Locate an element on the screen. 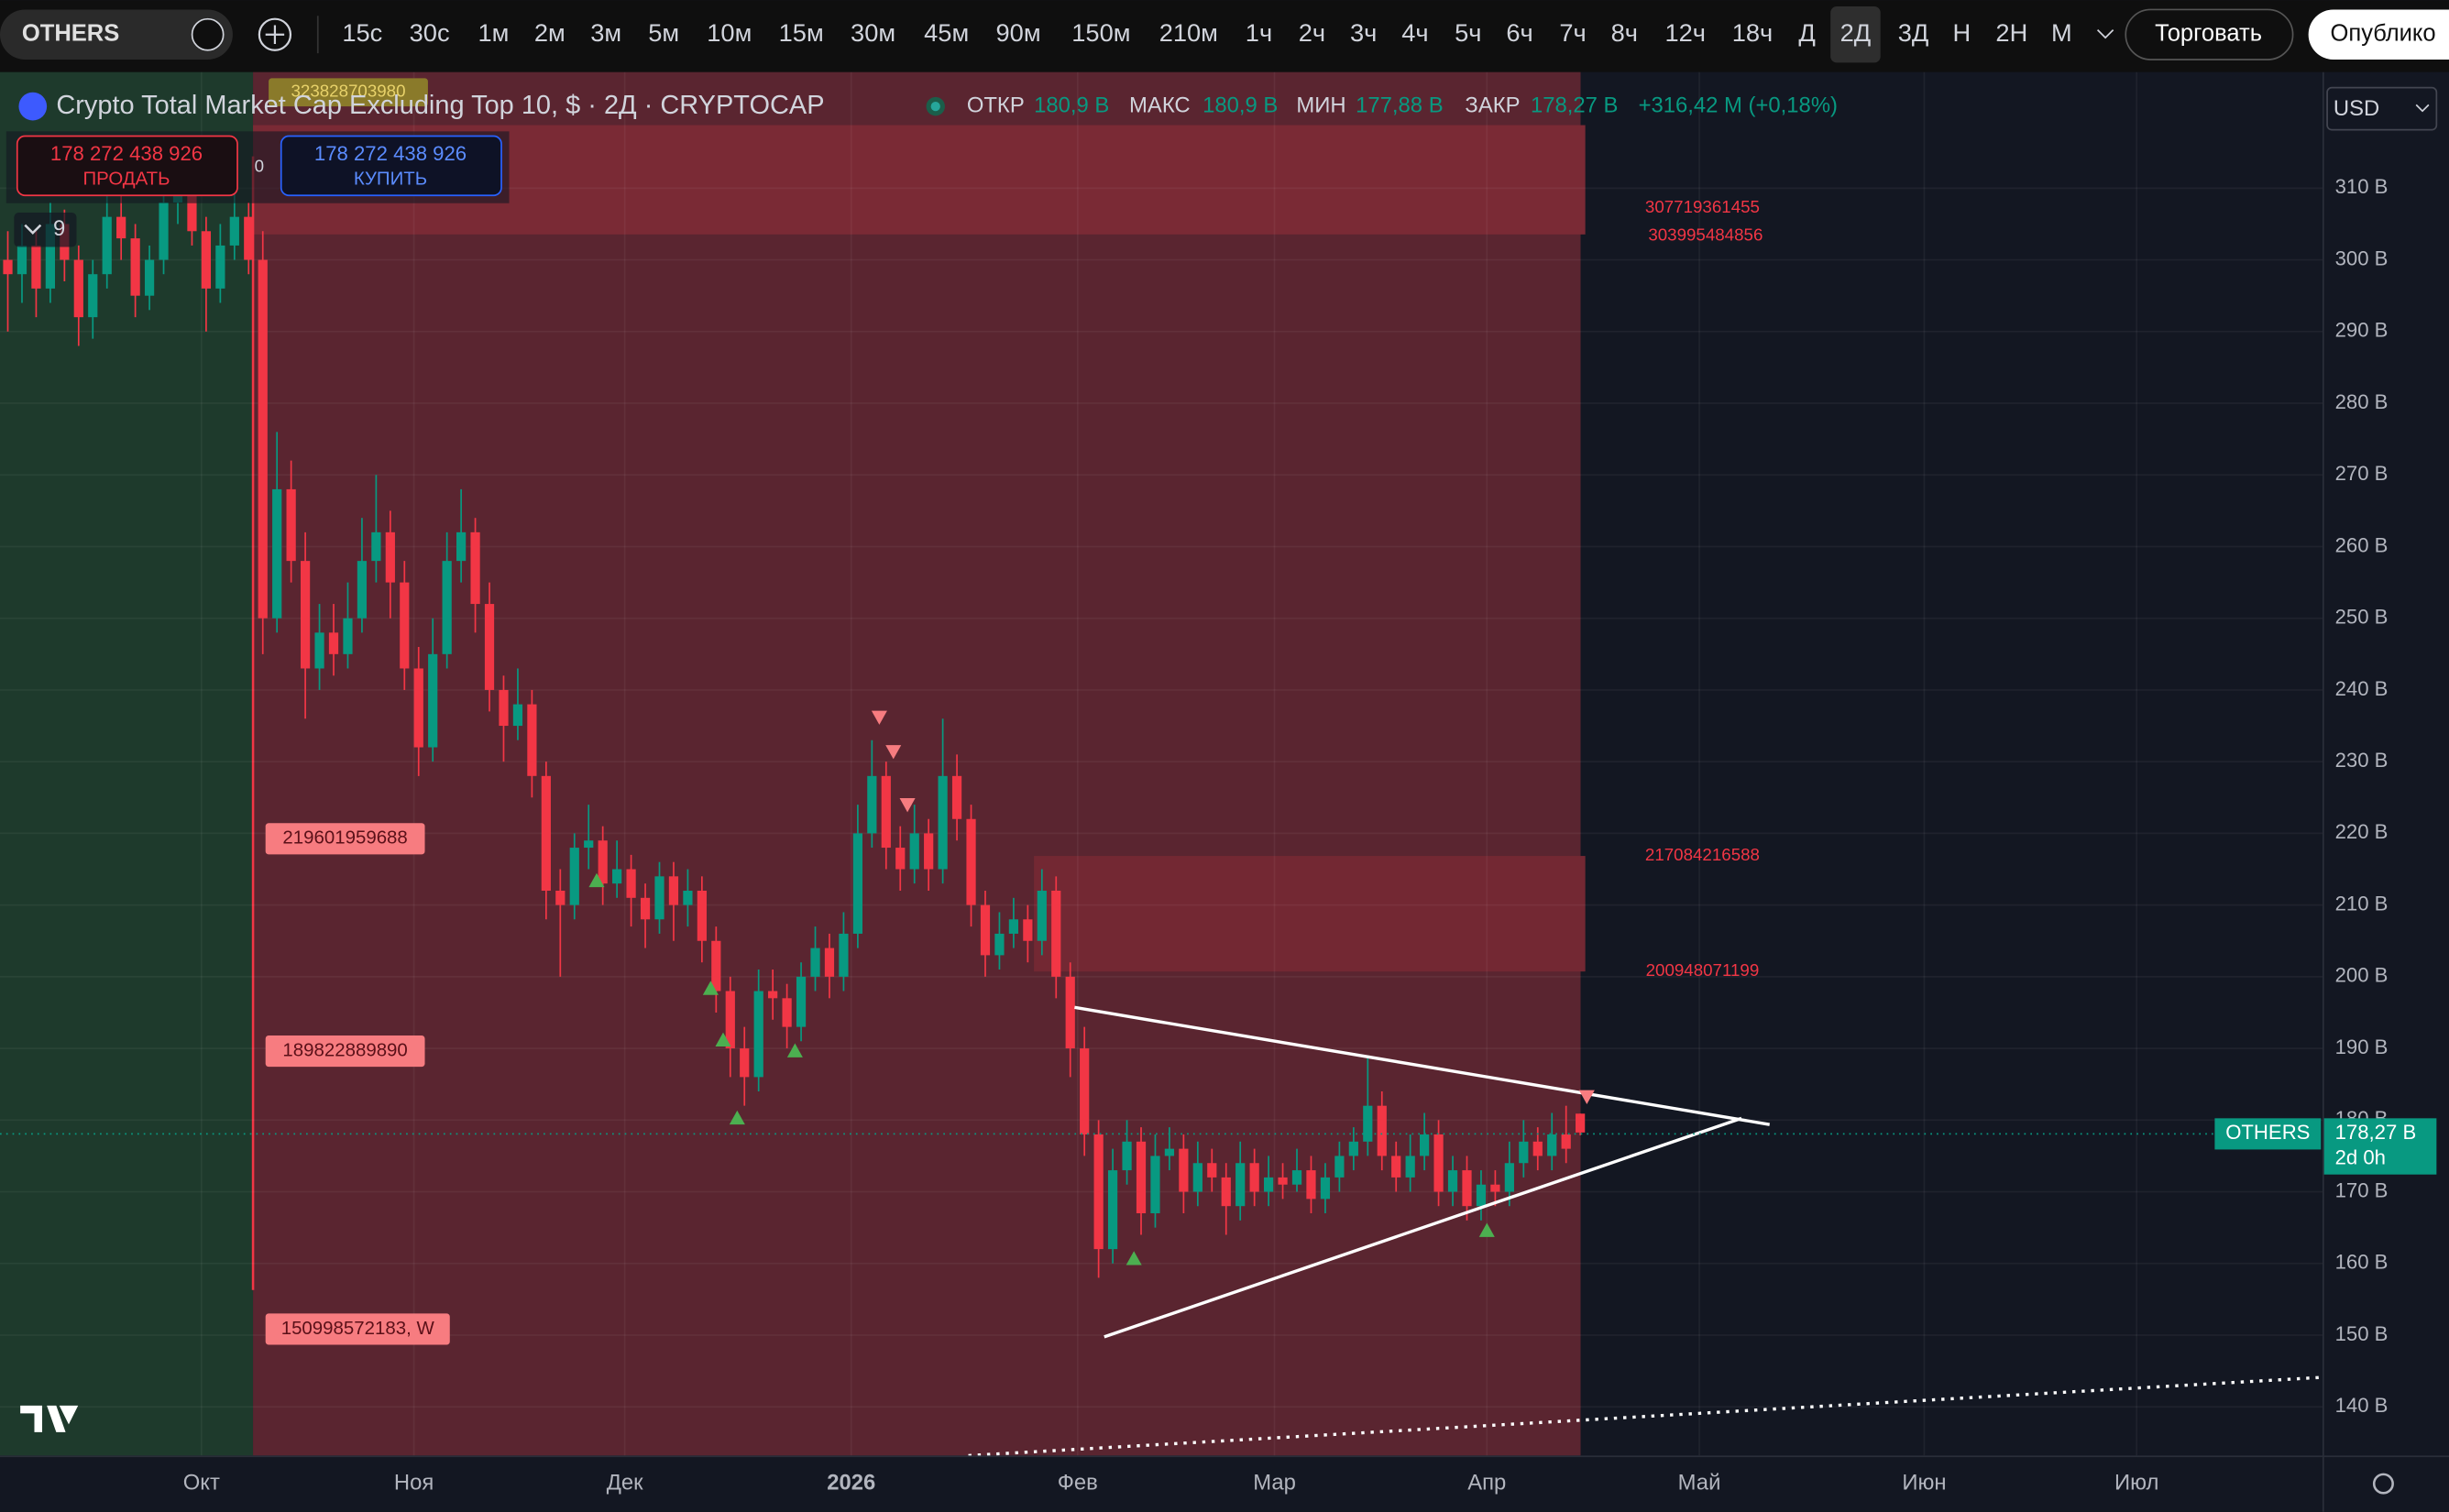  close-label: ЗАКР is located at coordinates (1492, 105).